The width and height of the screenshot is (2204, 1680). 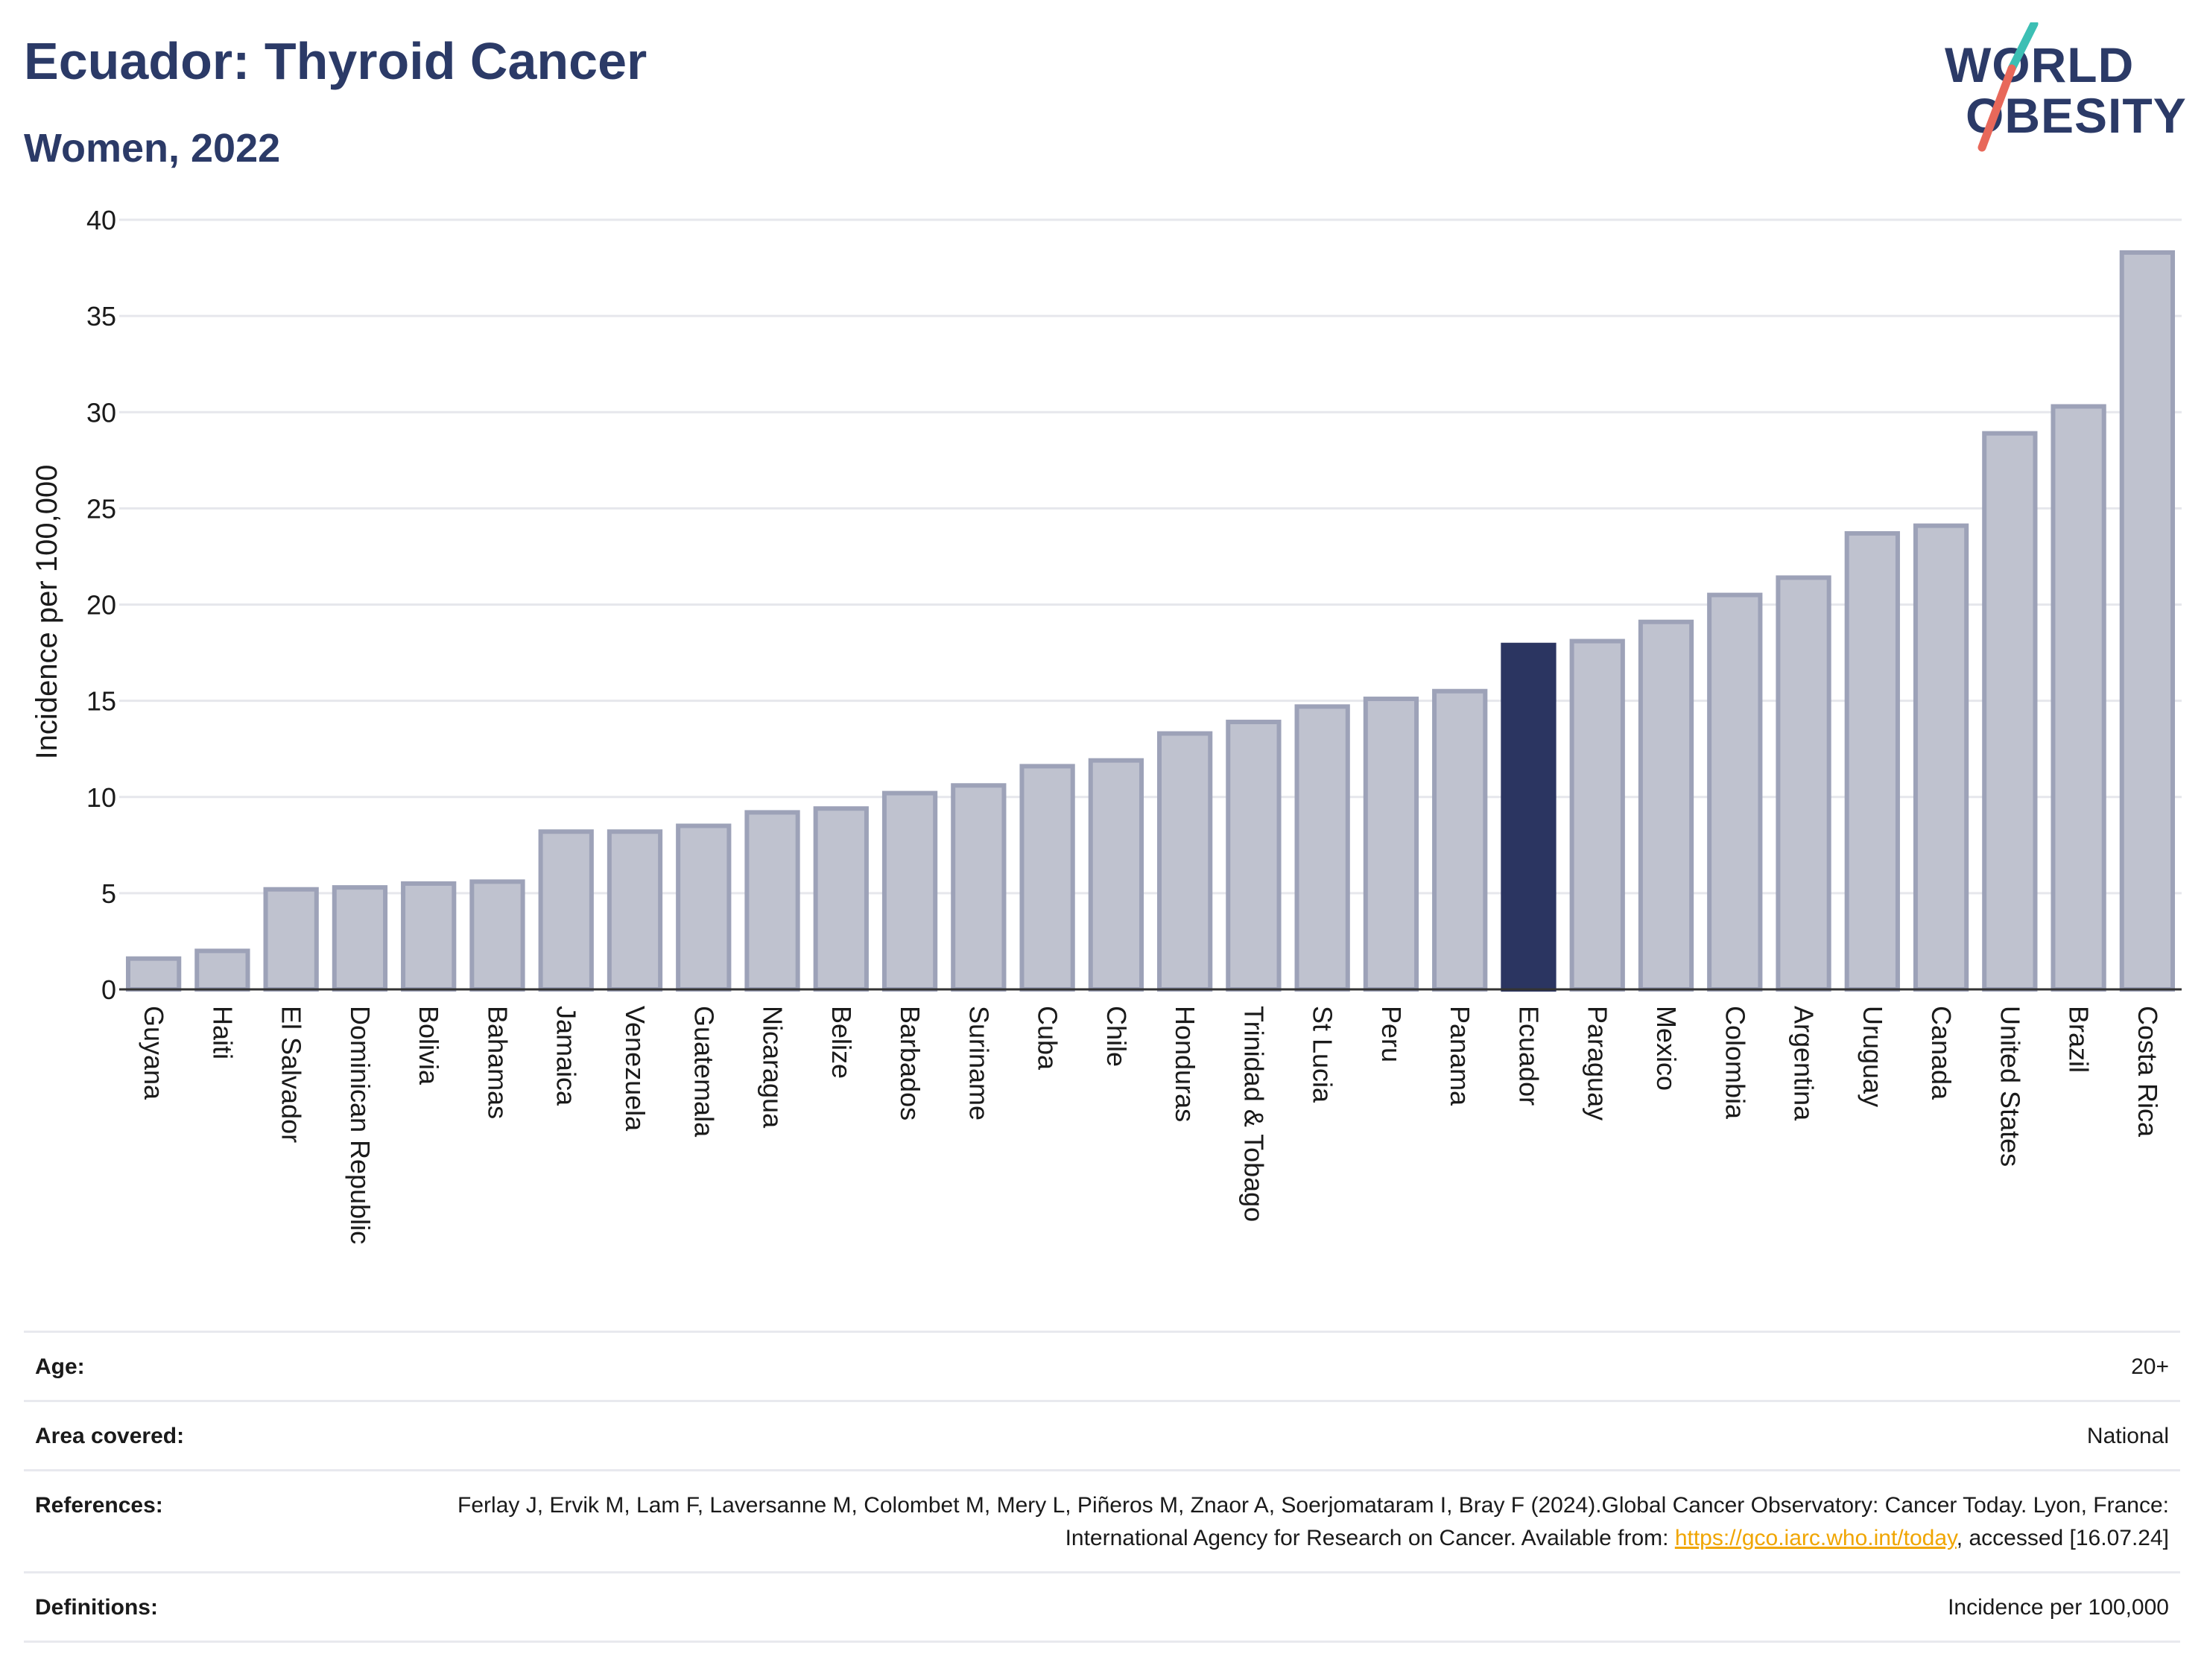 I want to click on x-tick-label: Venezuela, so click(x=635, y=1069).